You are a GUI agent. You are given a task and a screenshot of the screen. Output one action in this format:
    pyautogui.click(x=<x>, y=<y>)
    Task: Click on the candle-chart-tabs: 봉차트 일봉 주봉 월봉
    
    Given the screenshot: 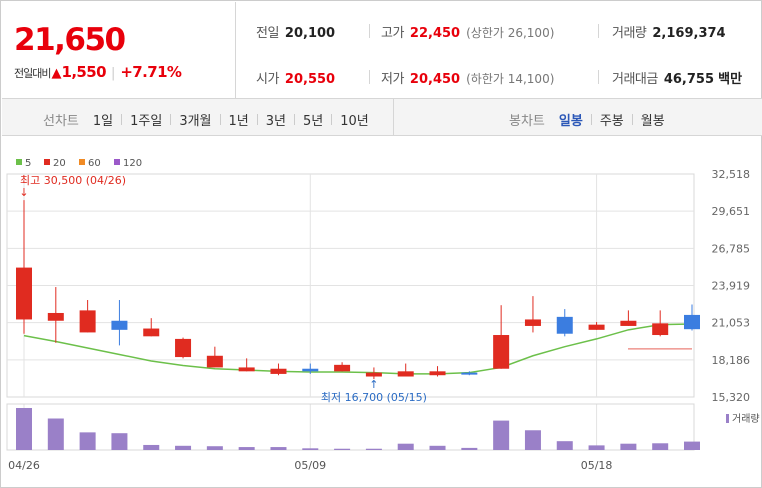 What is the action you would take?
    pyautogui.click(x=587, y=119)
    